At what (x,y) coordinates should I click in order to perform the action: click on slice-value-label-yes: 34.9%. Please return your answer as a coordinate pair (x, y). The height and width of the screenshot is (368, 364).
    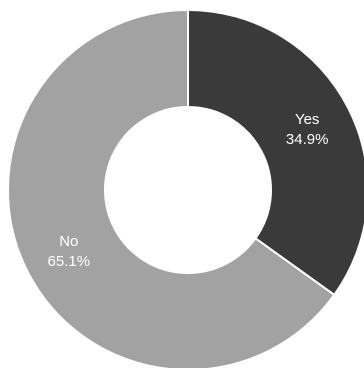
    Looking at the image, I should click on (307, 139).